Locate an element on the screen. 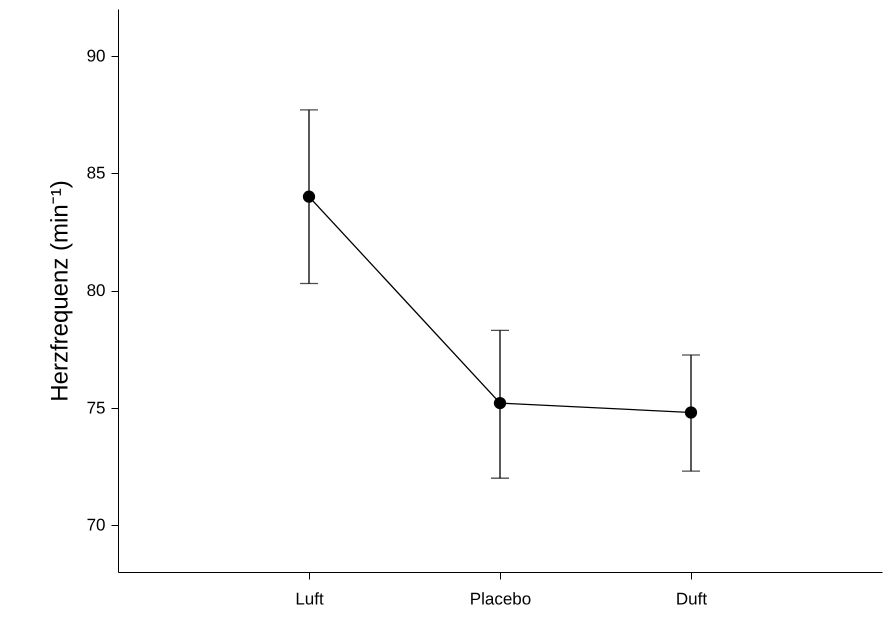 This screenshot has width=884, height=619. x-tick-label: Placebo is located at coordinates (501, 599).